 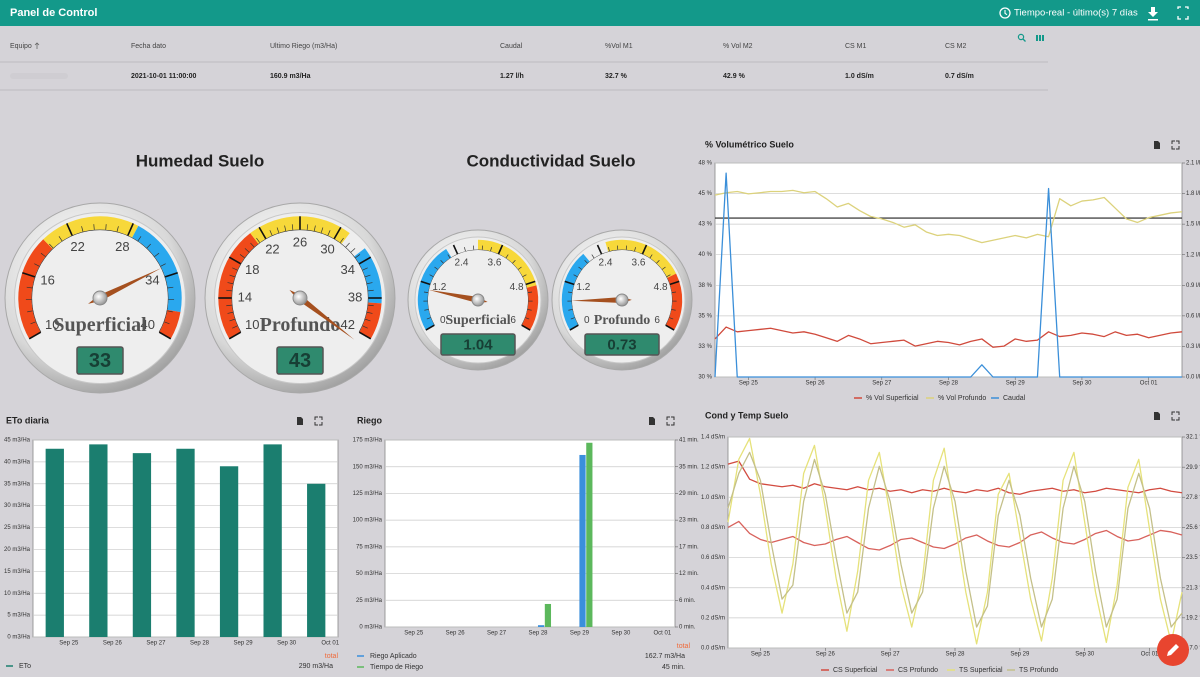 I want to click on search-icon, so click(x=1021, y=37).